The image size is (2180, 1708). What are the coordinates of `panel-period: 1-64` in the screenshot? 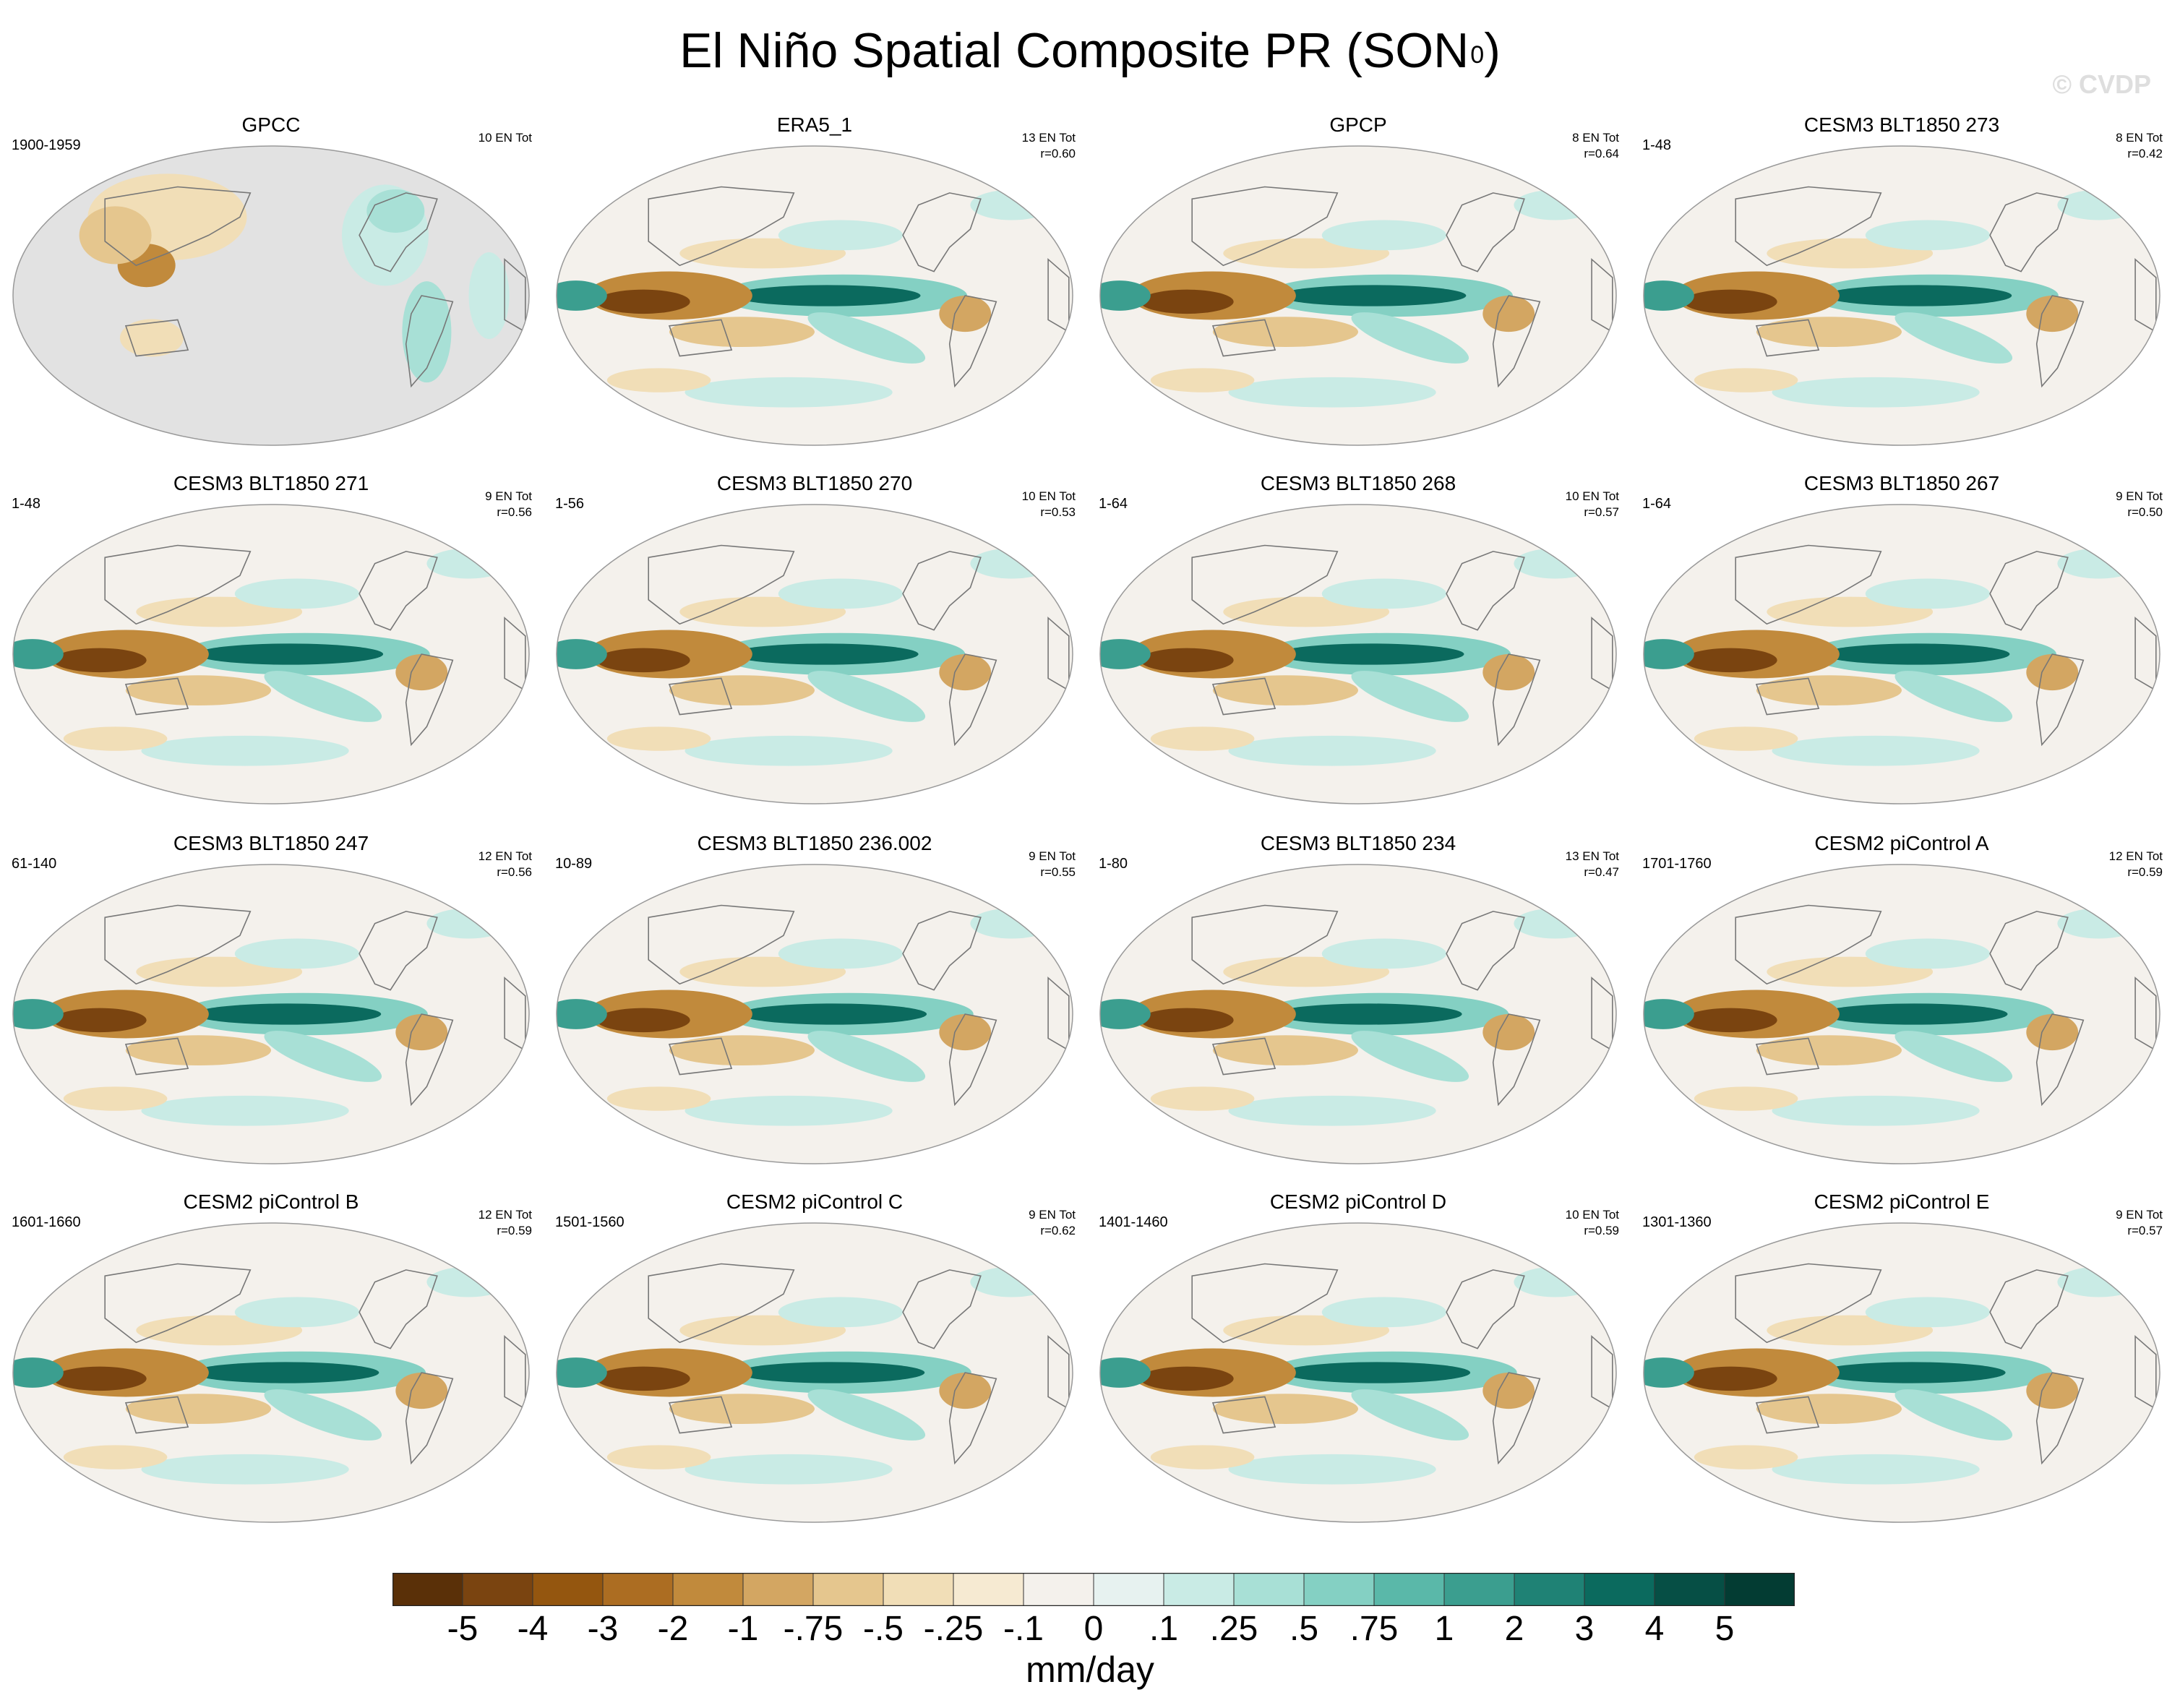 It's located at (1657, 504).